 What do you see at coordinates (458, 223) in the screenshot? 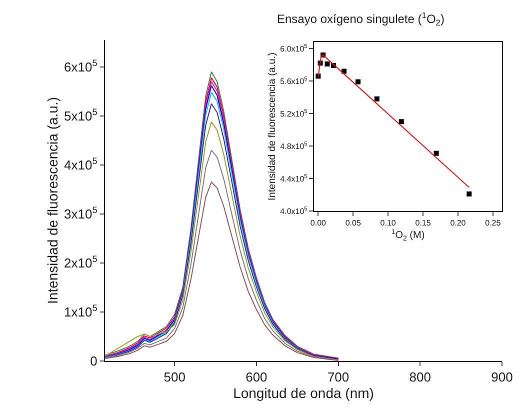
I see `x-tick-label: 0.20` at bounding box center [458, 223].